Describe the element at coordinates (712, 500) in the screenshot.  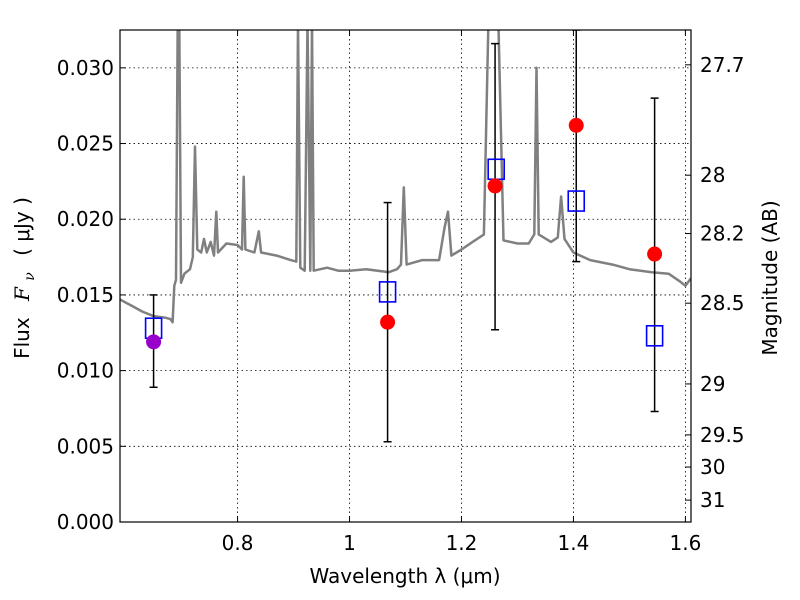
I see `magnitude-tick-label: 31` at that location.